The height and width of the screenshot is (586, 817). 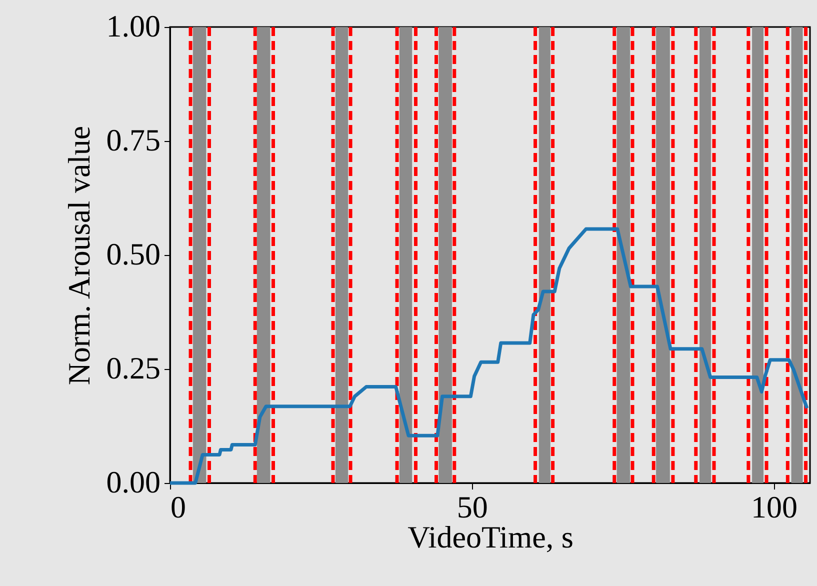 I want to click on y-tick-label: 0.50, so click(x=133, y=254).